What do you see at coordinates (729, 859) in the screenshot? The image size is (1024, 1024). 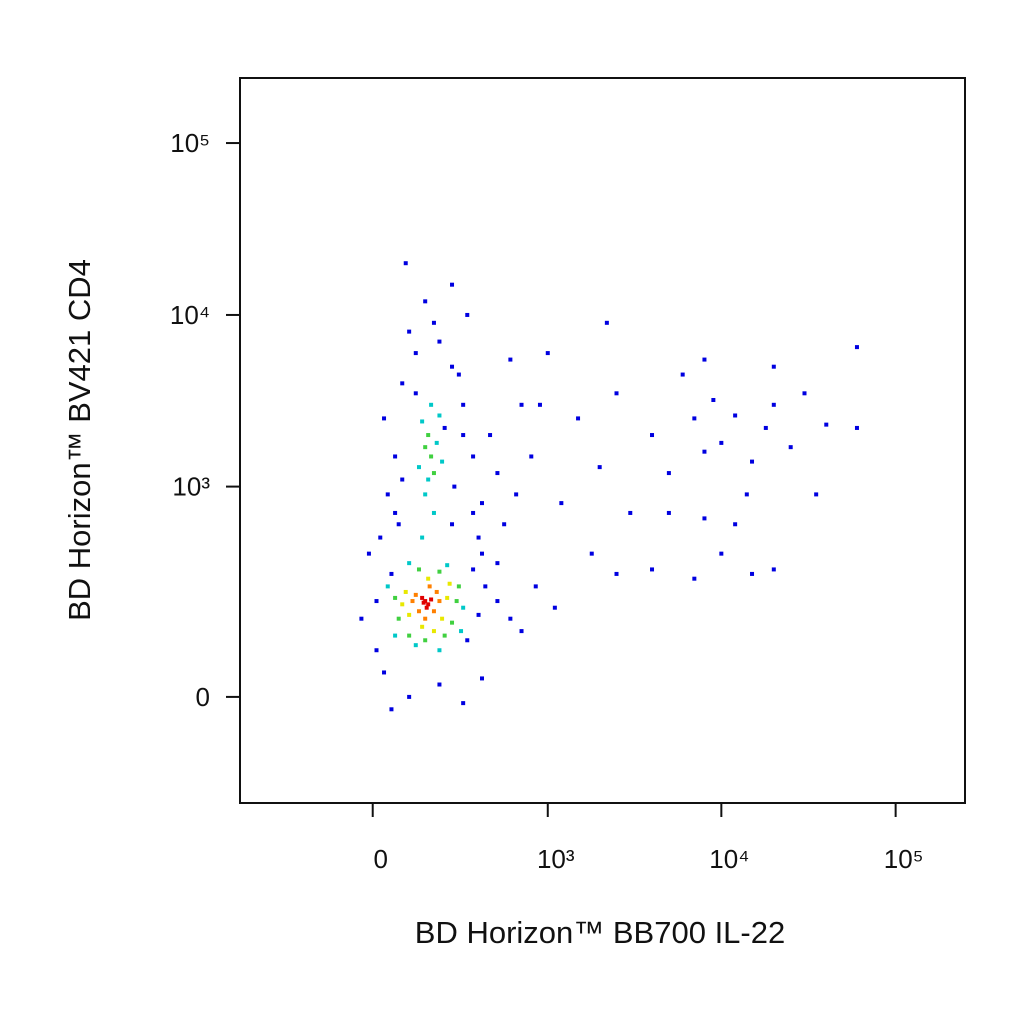 I see `x-tick-label: 10⁴` at bounding box center [729, 859].